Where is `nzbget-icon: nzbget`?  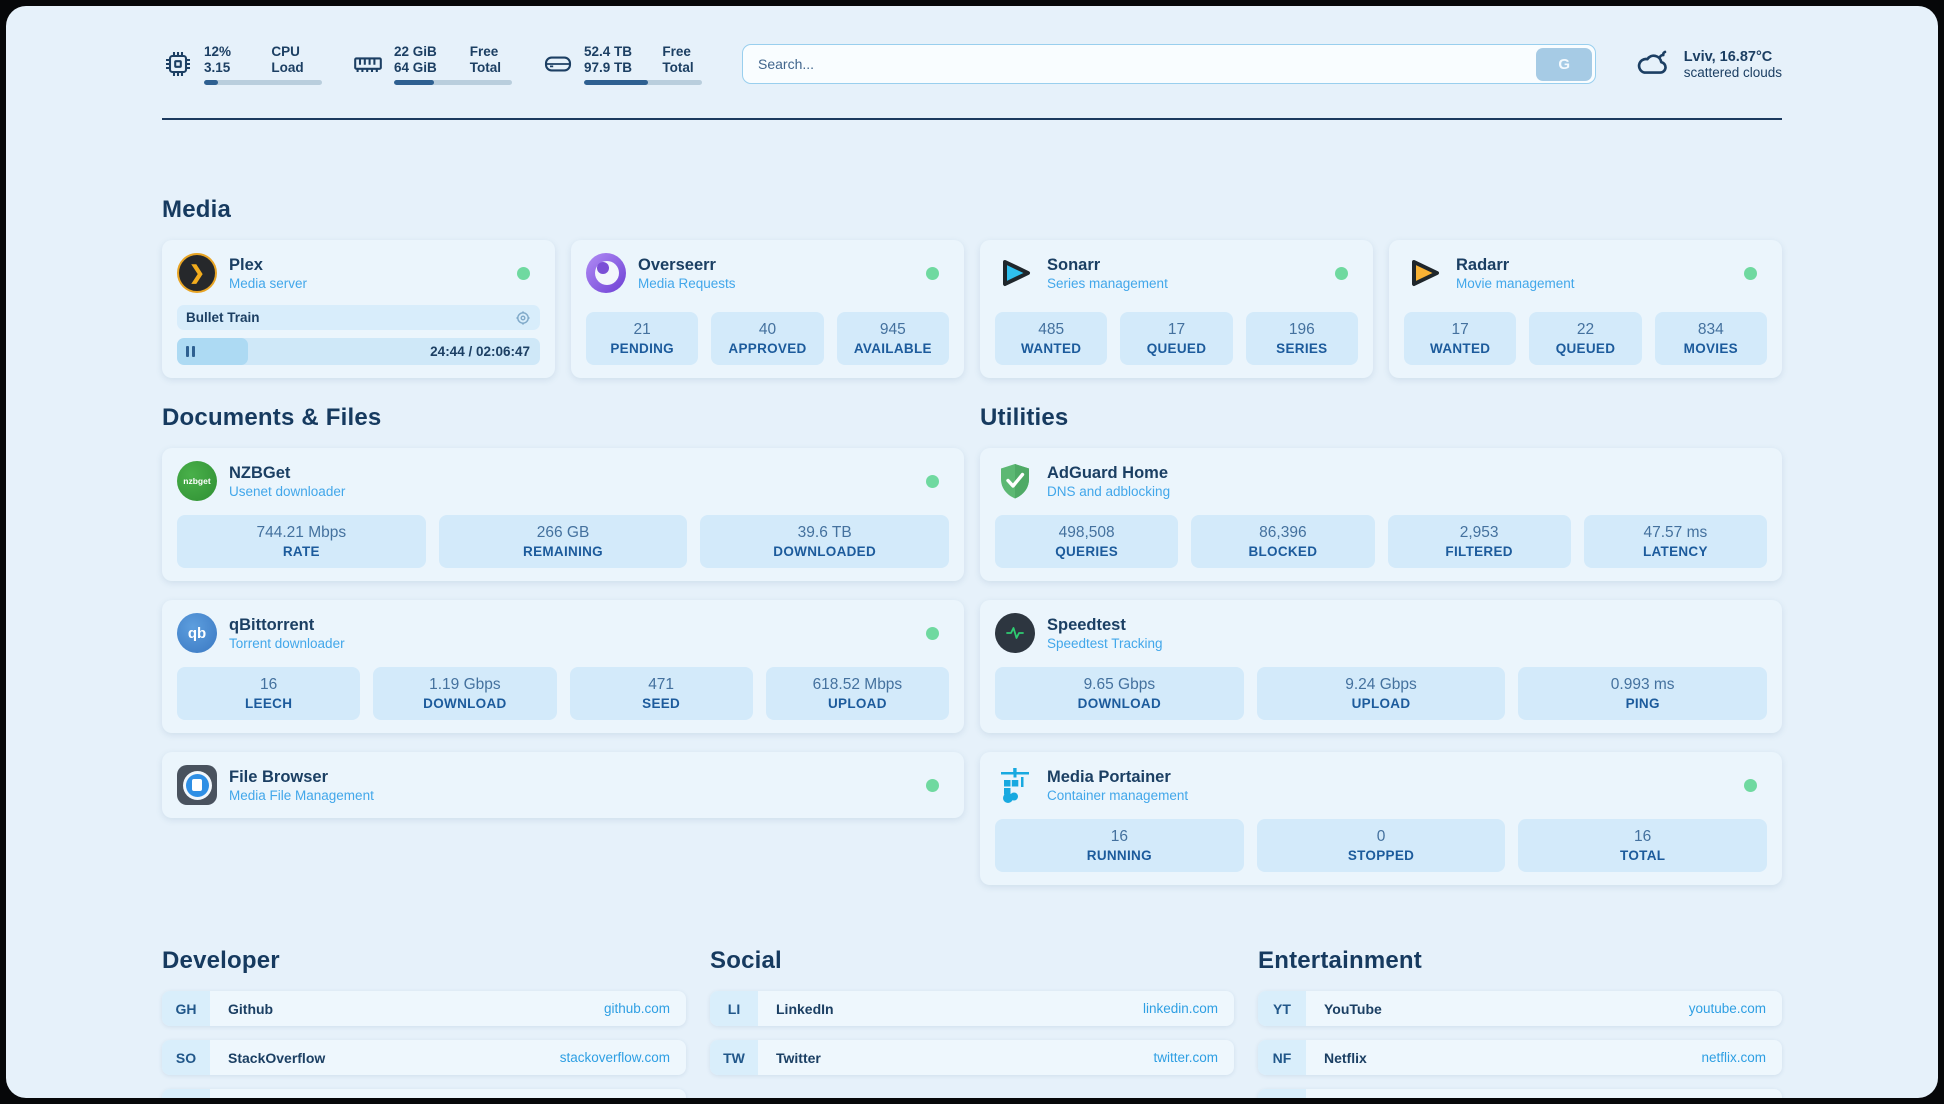 nzbget-icon: nzbget is located at coordinates (197, 481).